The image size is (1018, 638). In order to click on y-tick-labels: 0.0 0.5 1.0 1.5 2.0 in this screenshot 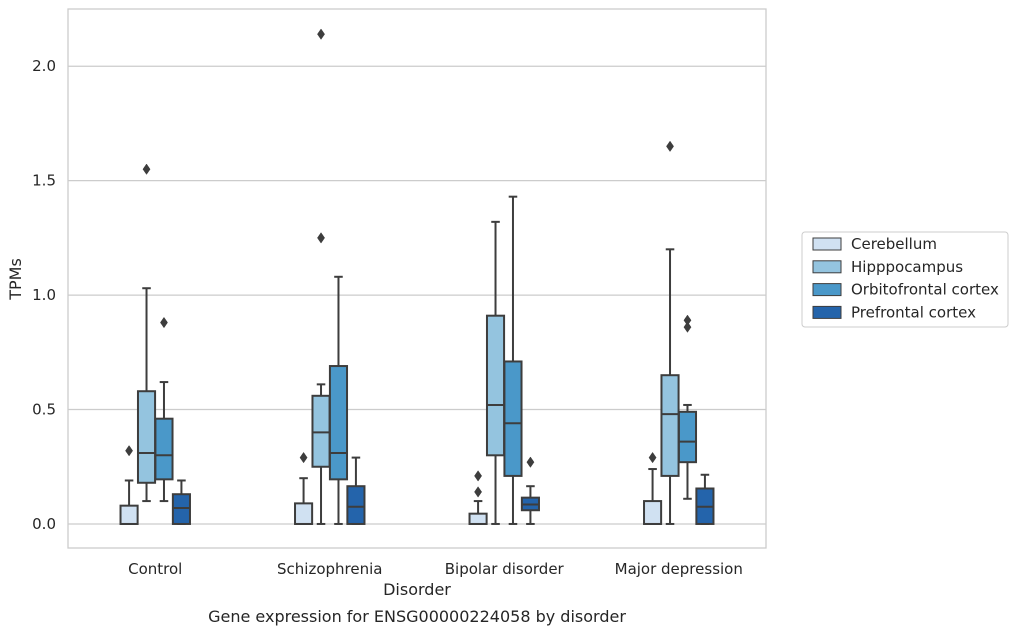, I will do `click(44, 295)`.